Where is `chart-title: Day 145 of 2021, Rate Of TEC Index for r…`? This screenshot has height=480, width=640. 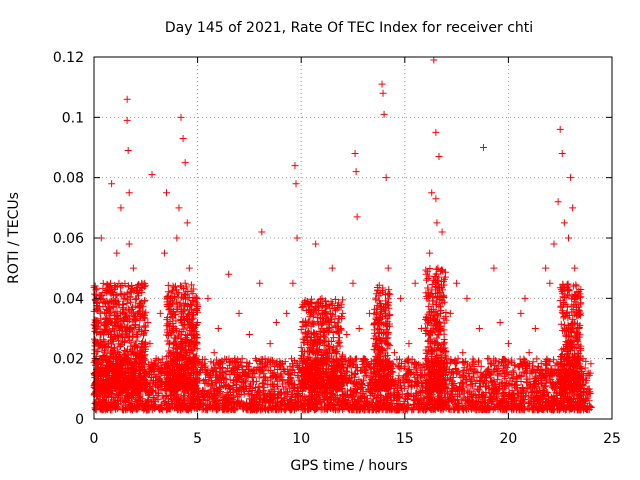 chart-title: Day 145 of 2021, Rate Of TEC Index for r… is located at coordinates (349, 28).